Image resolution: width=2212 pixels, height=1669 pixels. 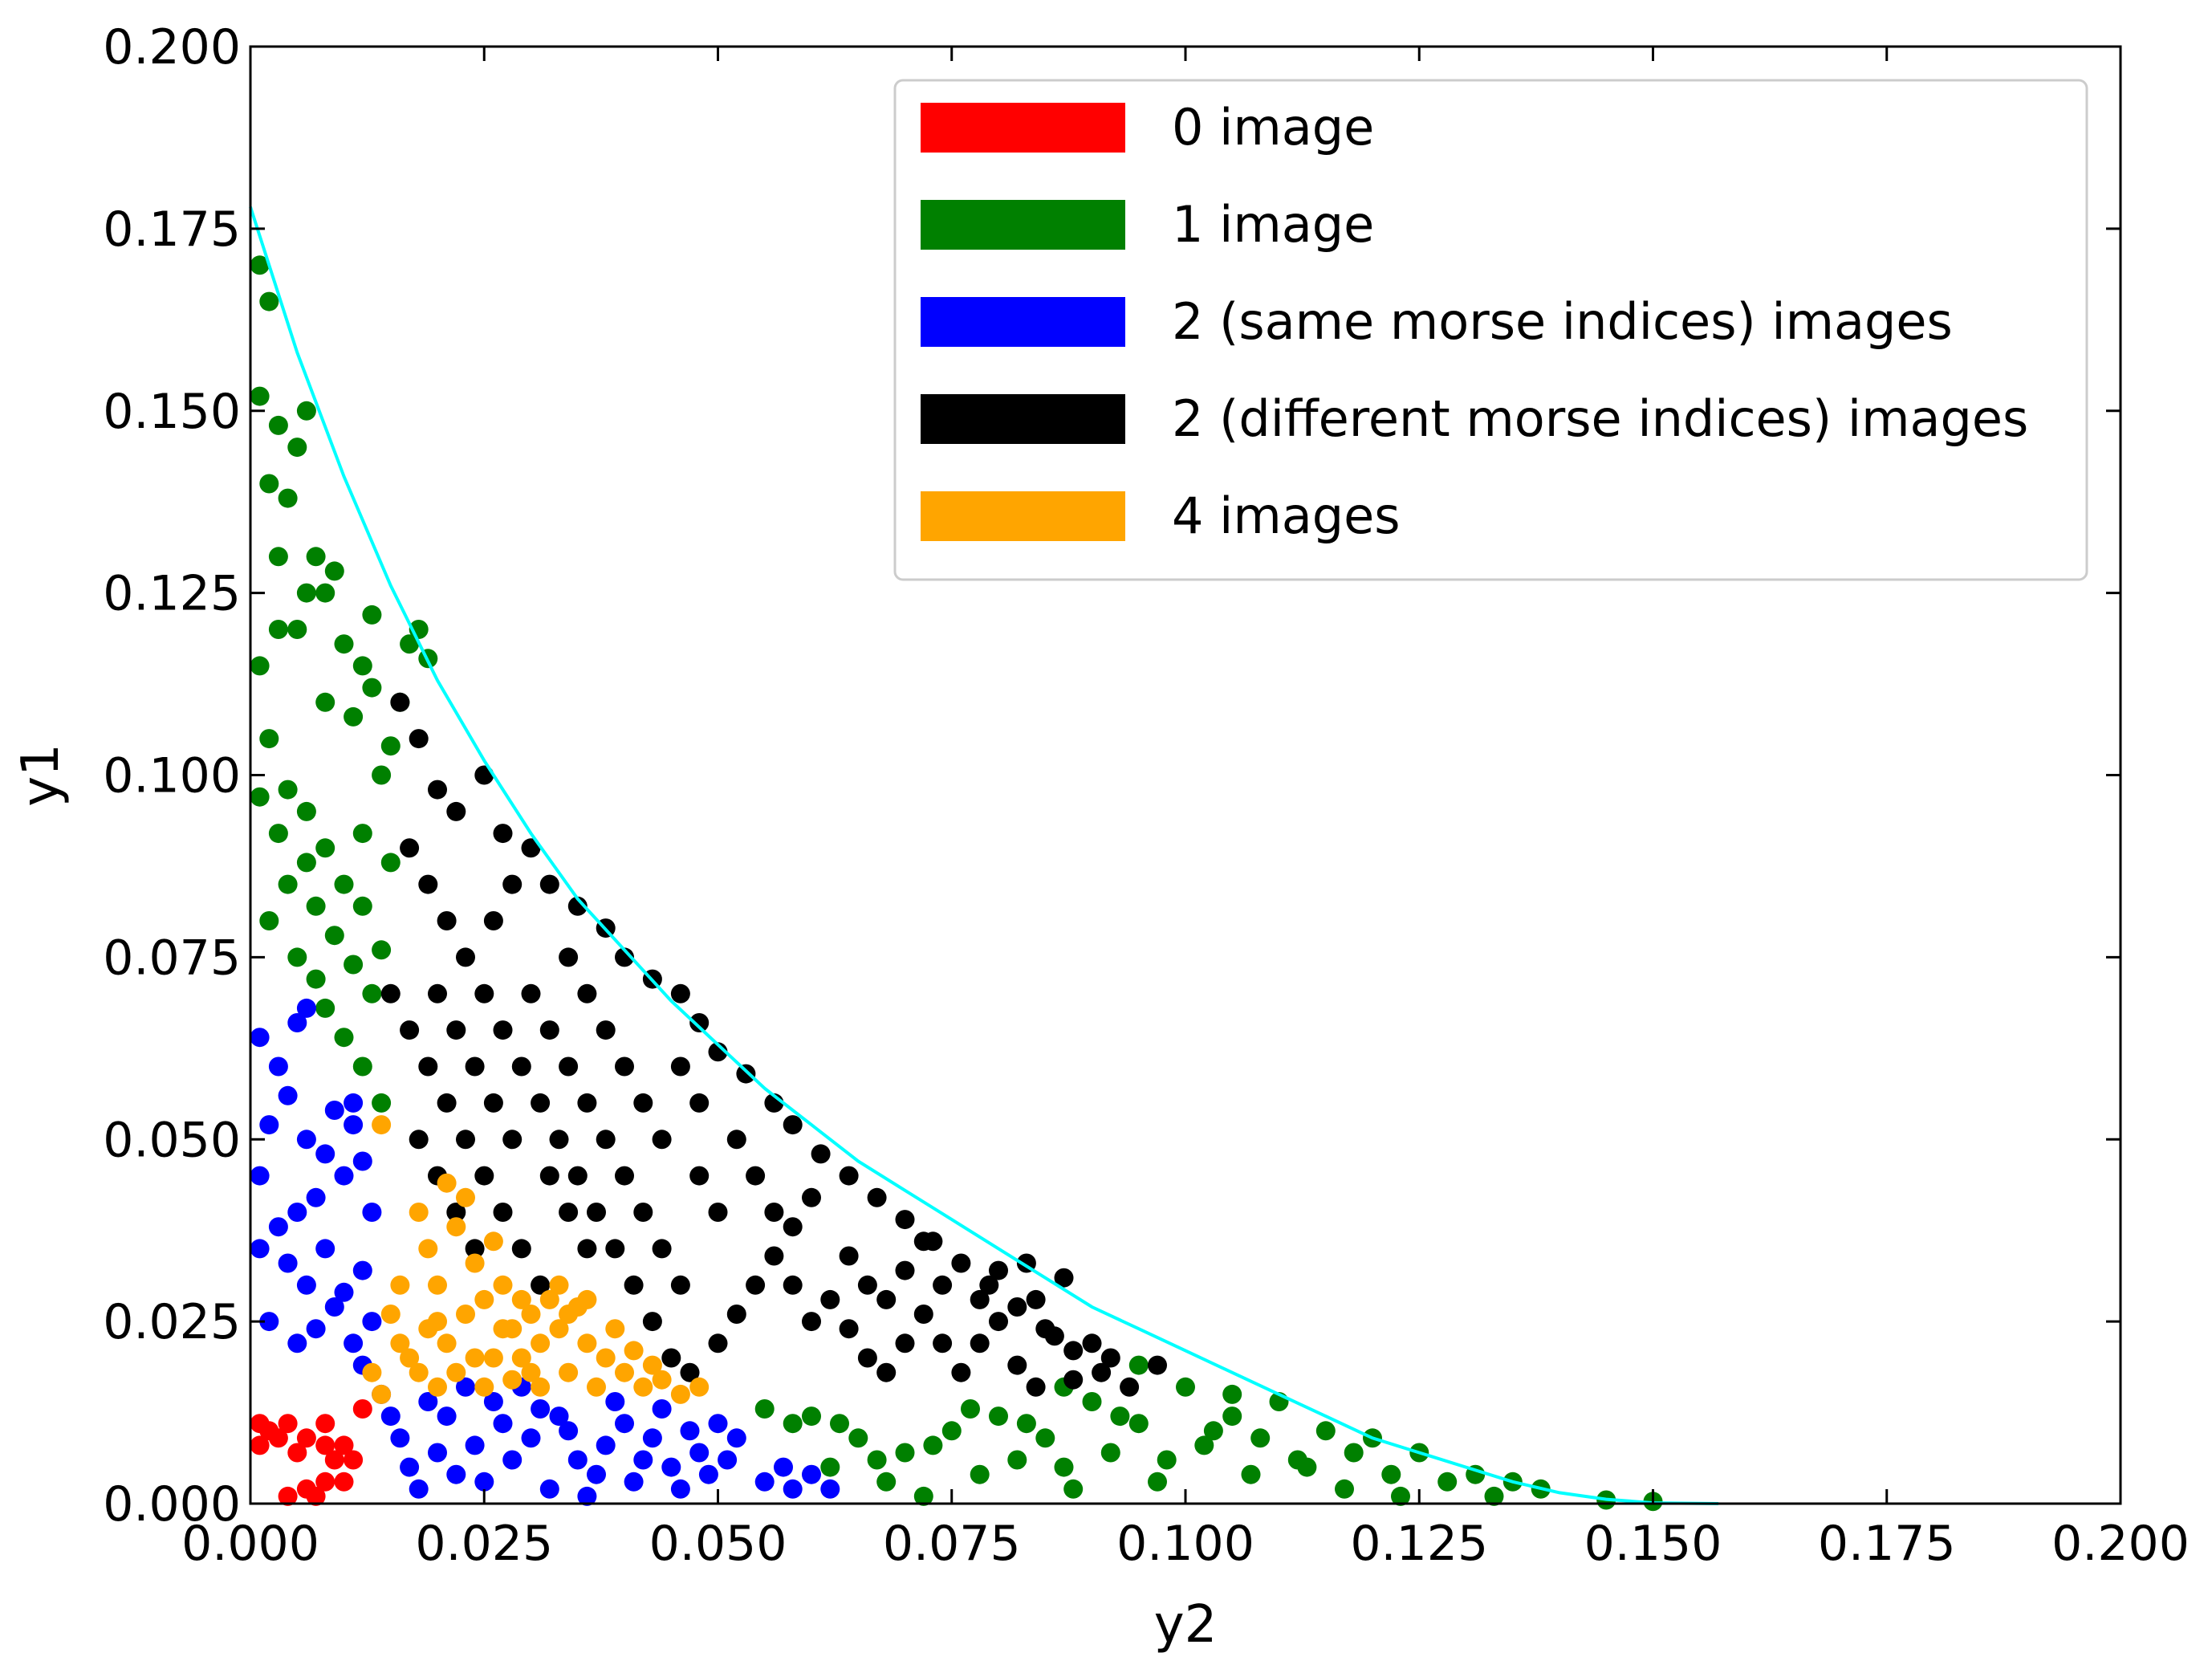 I want to click on y-tick-label-8: 0.200, so click(x=172, y=47).